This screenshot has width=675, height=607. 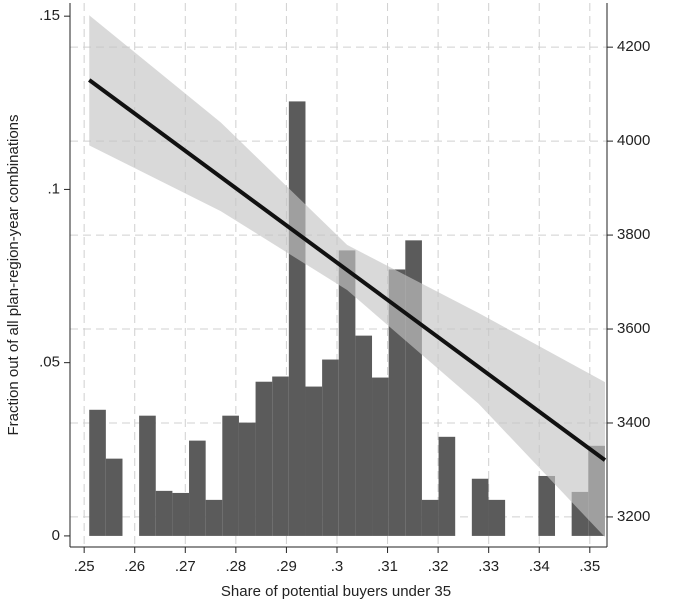 I want to click on x-tick-label: .32, so click(x=438, y=566).